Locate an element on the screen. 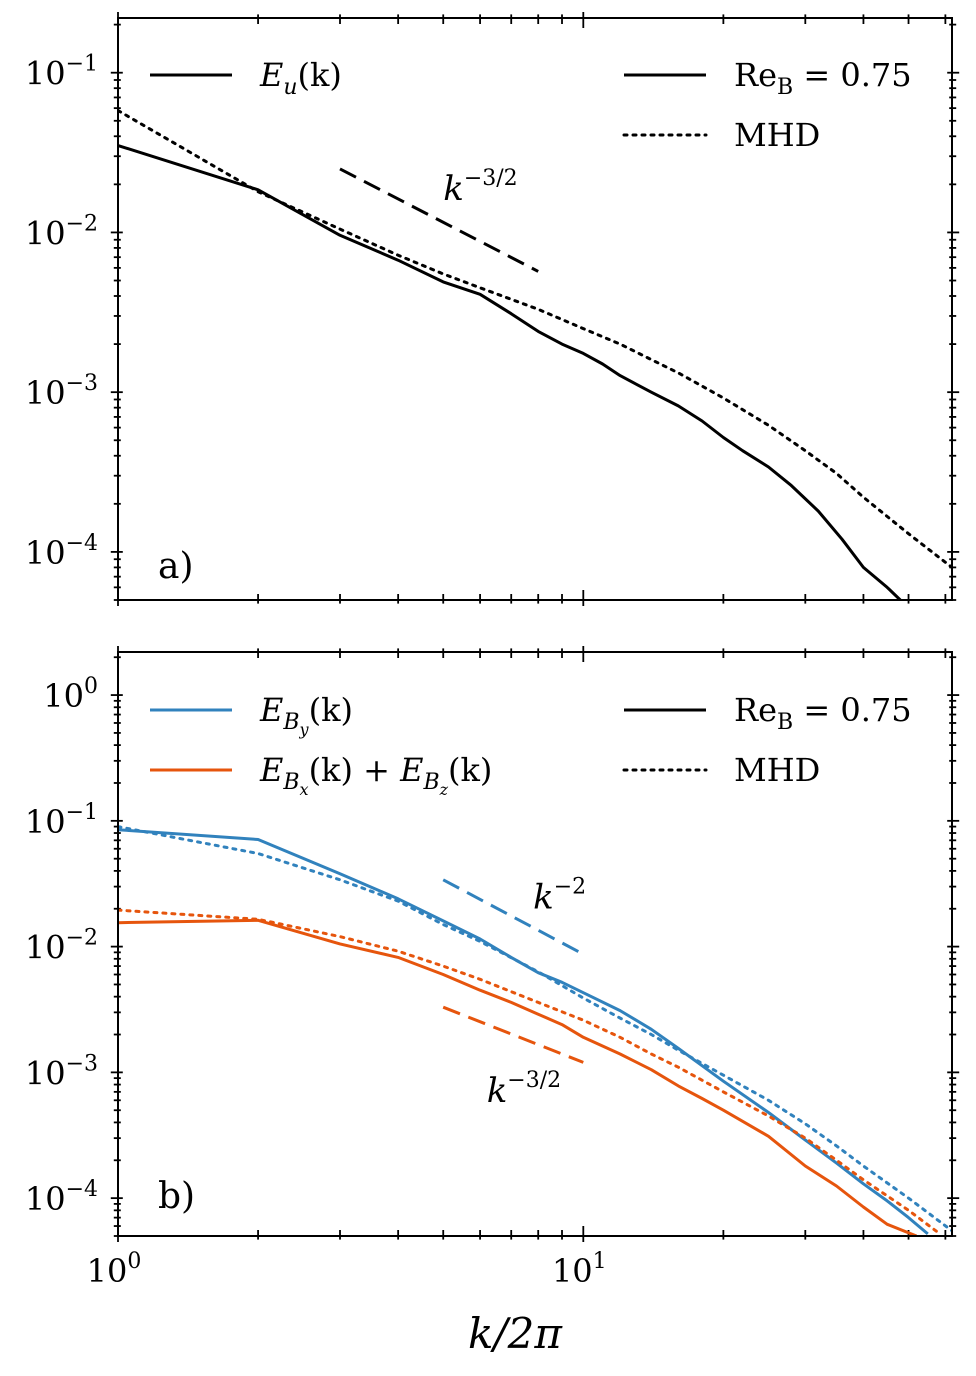 The image size is (976, 1376). x-tick-label: 101 is located at coordinates (579, 1269).